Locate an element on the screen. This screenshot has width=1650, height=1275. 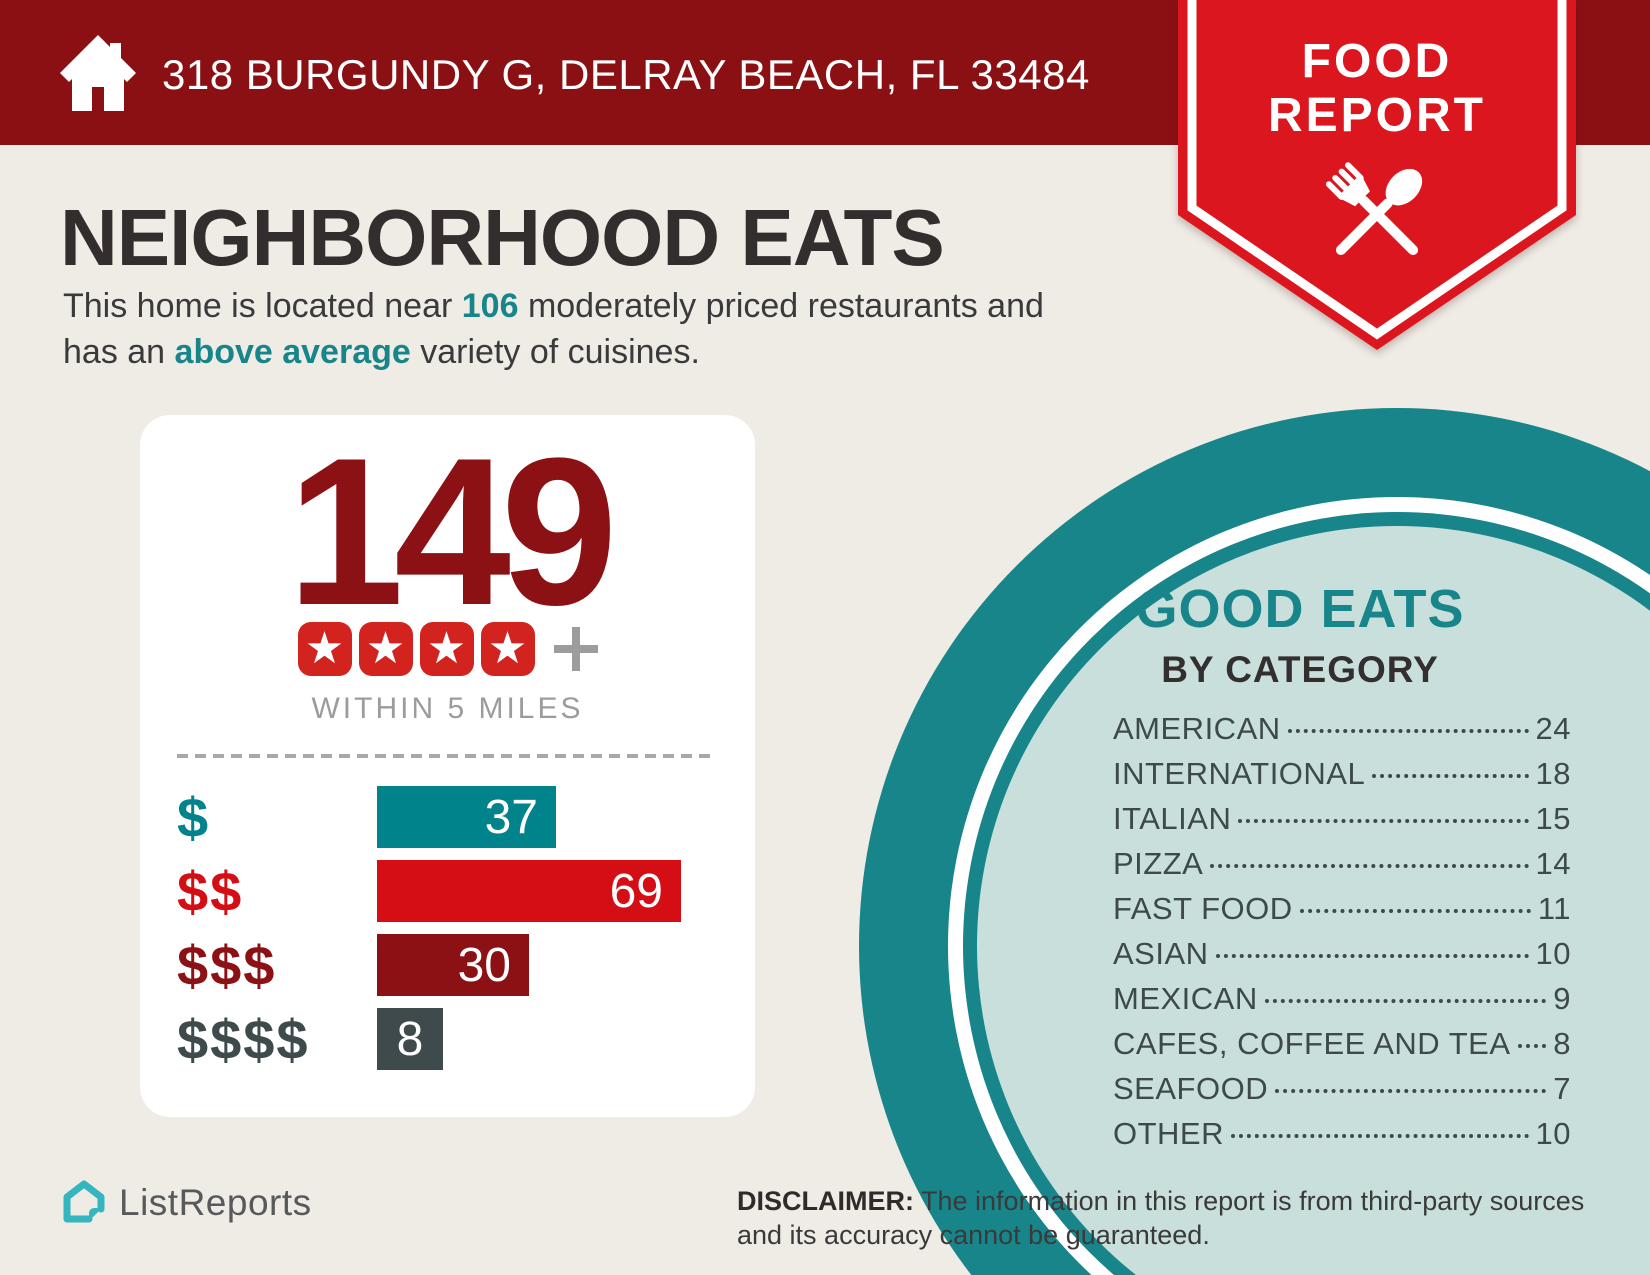
category-label: CAFES, COFFEE AND TEA is located at coordinates (1312, 1043).